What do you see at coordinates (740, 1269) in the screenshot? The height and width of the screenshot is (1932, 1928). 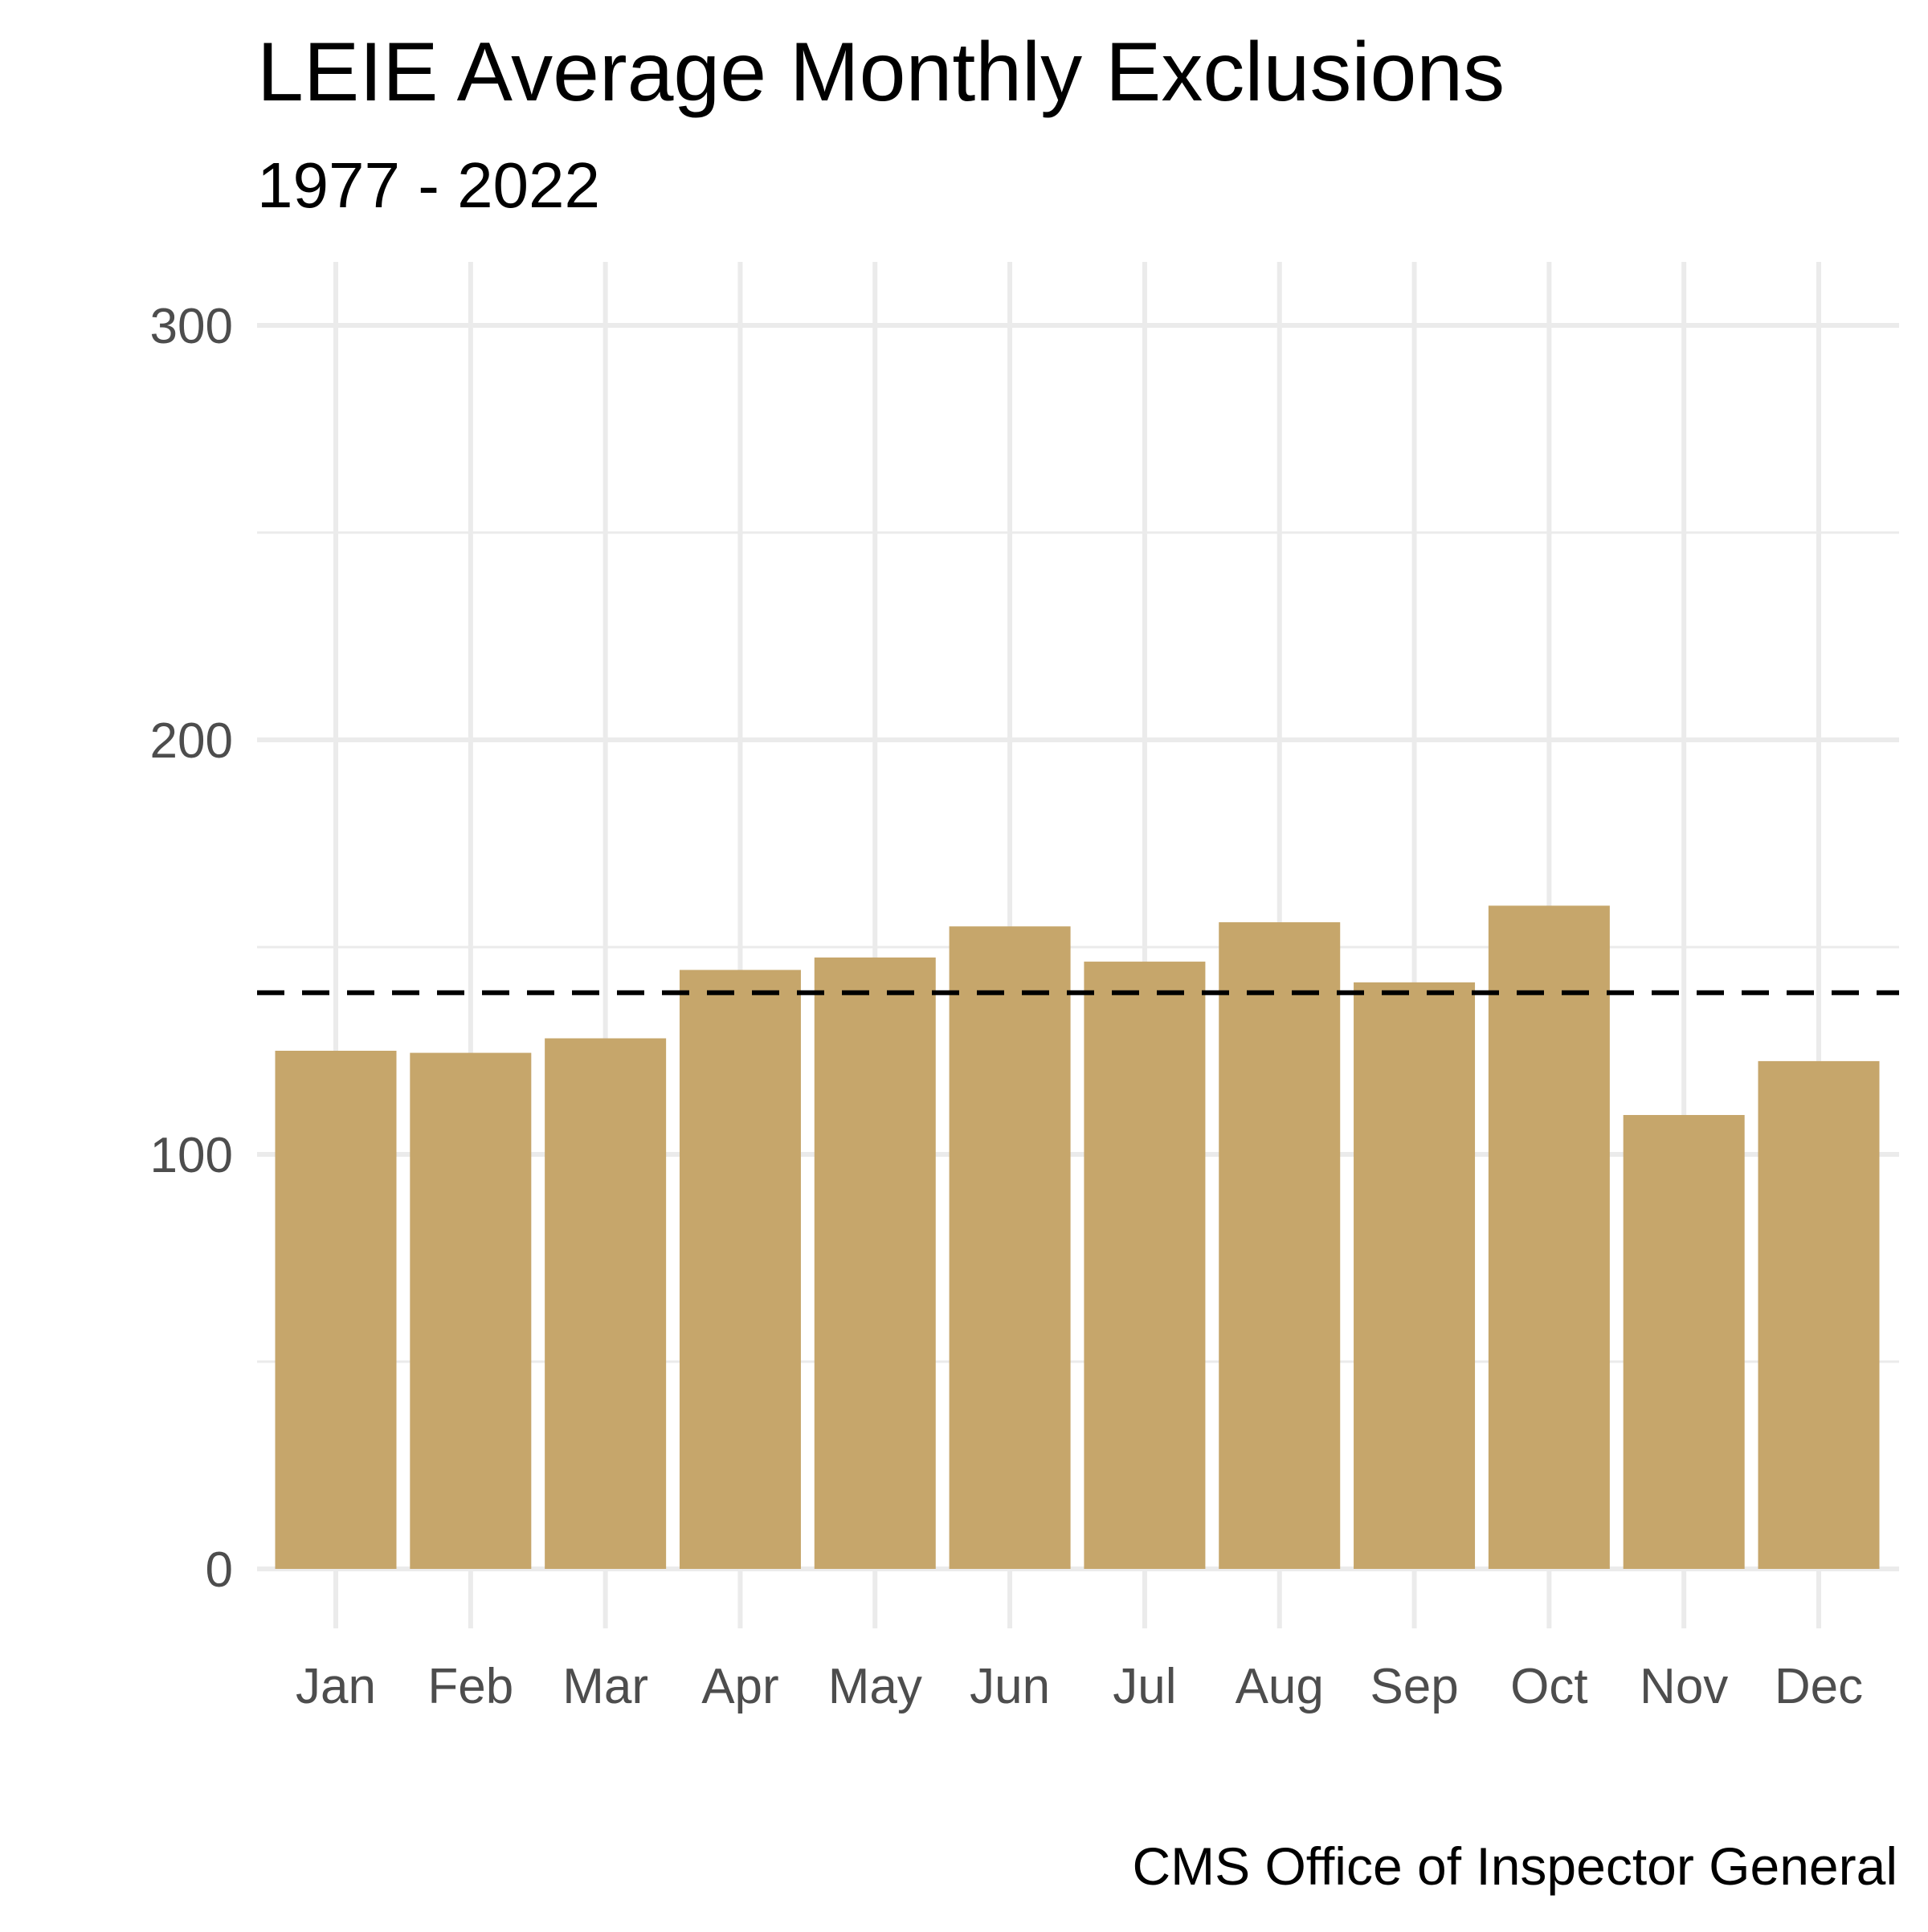 I see `bar-apr` at bounding box center [740, 1269].